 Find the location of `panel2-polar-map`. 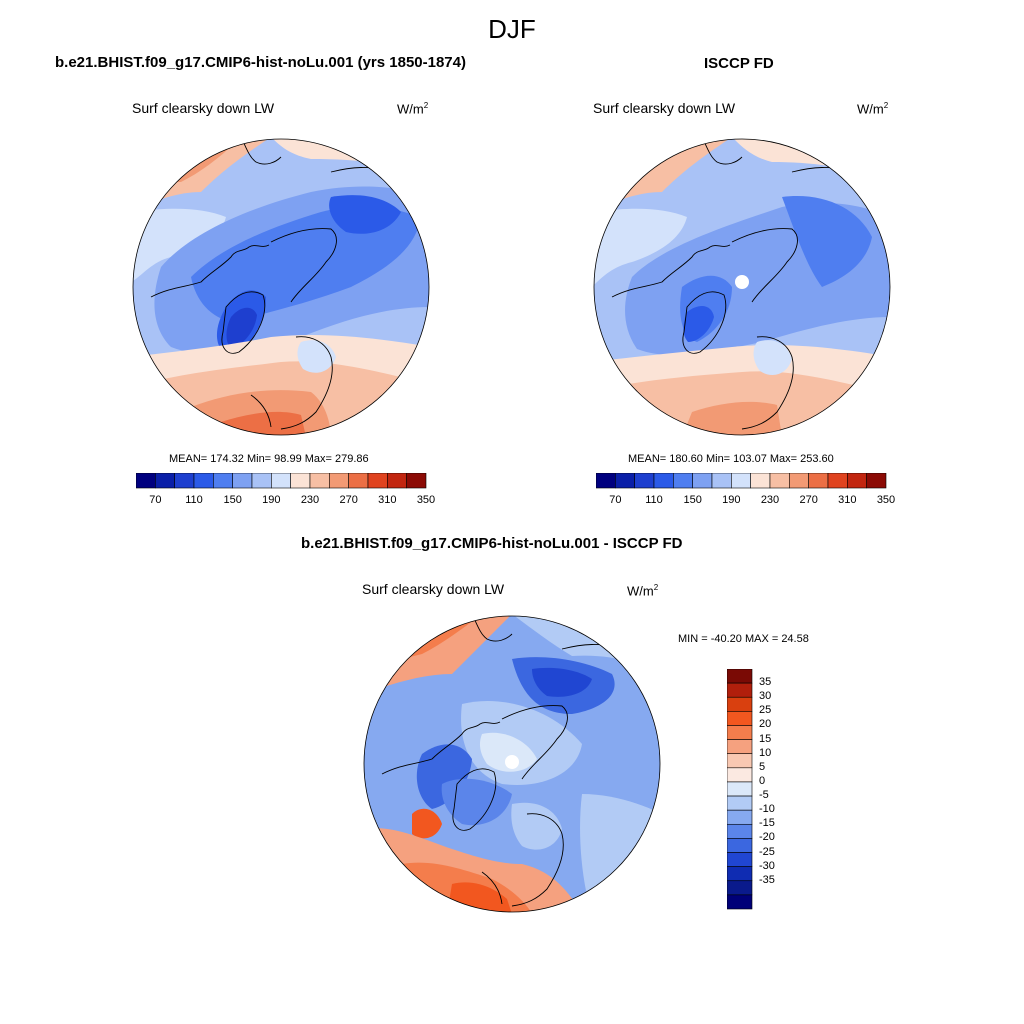

panel2-polar-map is located at coordinates (742, 287).